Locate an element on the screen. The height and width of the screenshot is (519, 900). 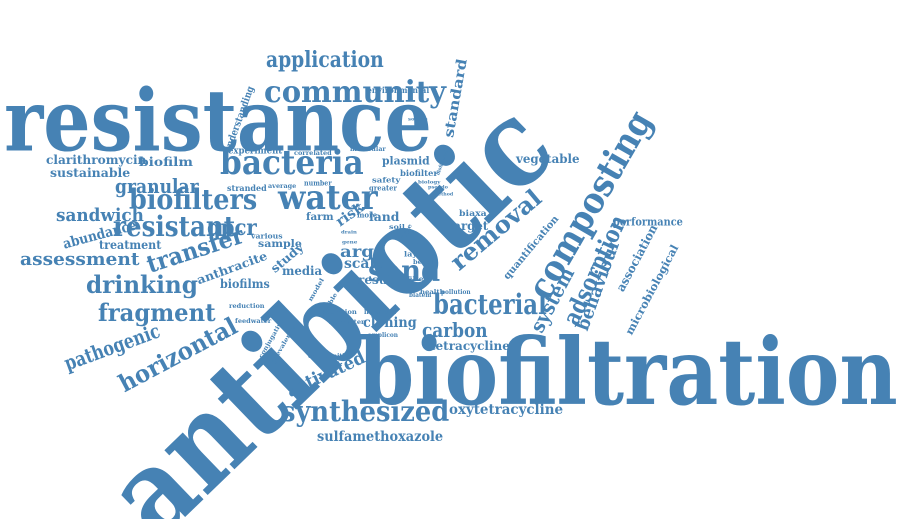
word-result: result is located at coordinates (378, 280).